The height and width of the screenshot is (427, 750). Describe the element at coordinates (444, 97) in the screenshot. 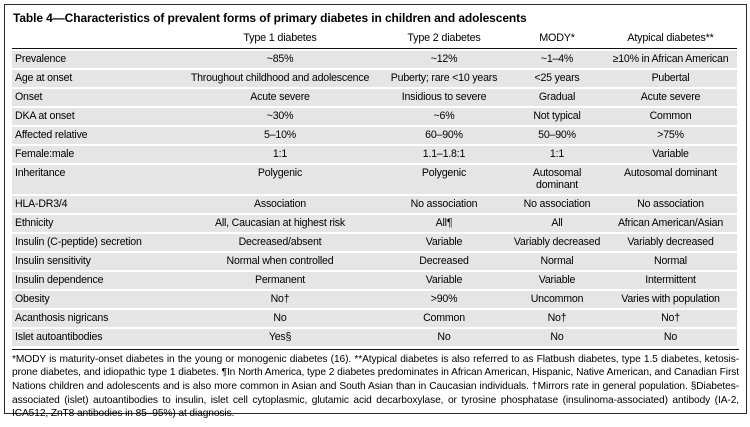

I see `cell: Insidious to severe` at that location.